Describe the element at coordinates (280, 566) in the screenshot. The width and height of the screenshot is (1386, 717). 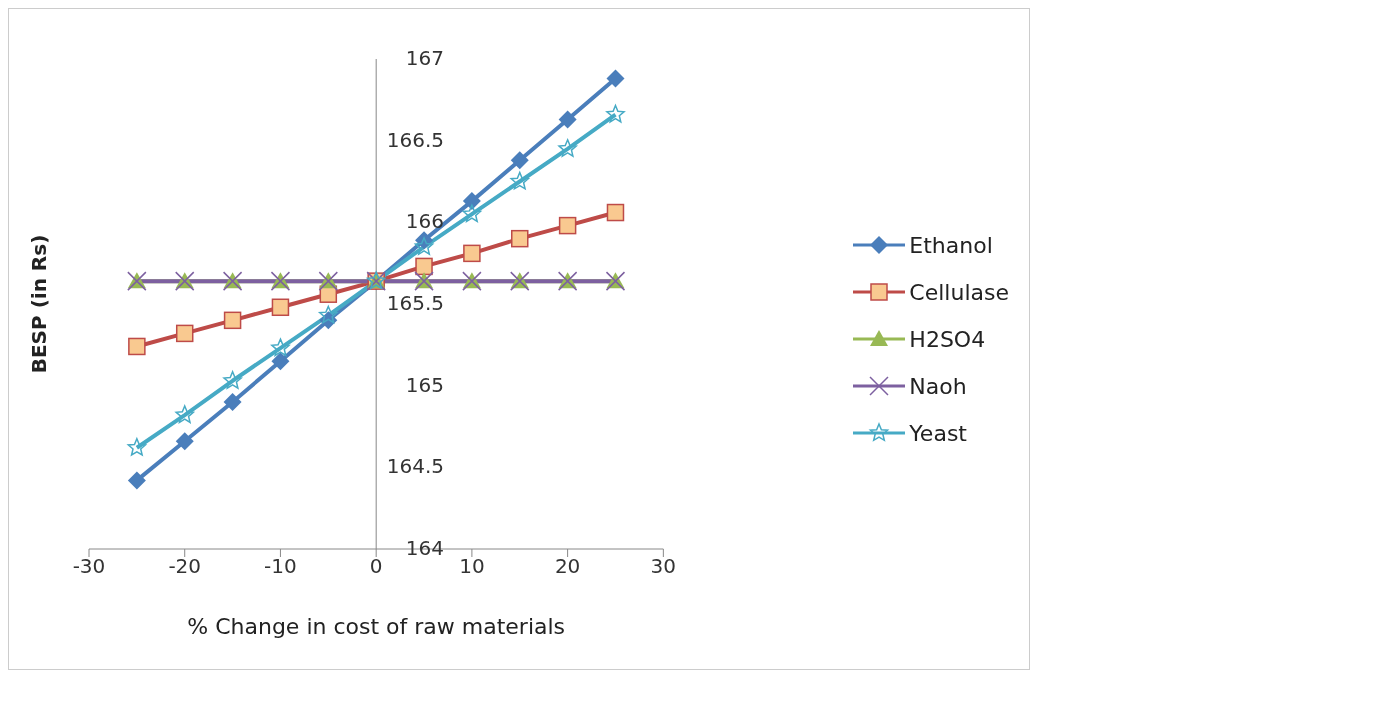
I see `x-tick-label: -10` at that location.